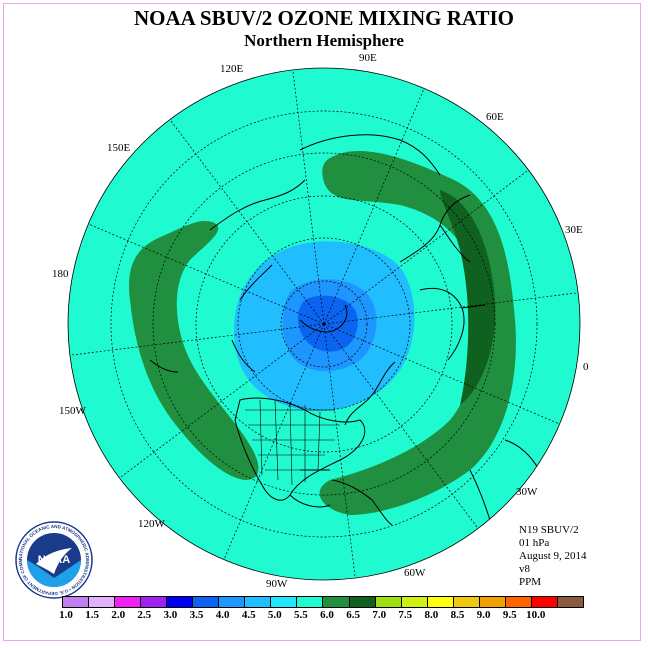 Image resolution: width=648 pixels, height=648 pixels. I want to click on colorbar-tick-label: 3.0, so click(170, 615).